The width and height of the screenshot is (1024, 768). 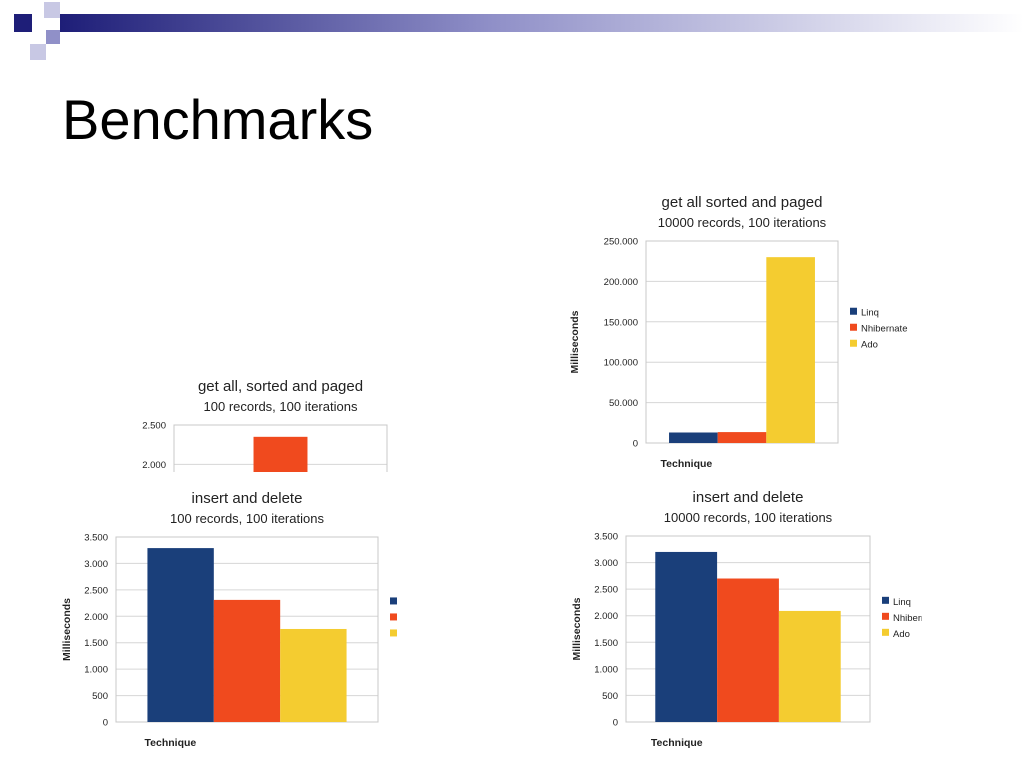 What do you see at coordinates (280, 386) in the screenshot?
I see `chart-title: get all, sorted and paged` at bounding box center [280, 386].